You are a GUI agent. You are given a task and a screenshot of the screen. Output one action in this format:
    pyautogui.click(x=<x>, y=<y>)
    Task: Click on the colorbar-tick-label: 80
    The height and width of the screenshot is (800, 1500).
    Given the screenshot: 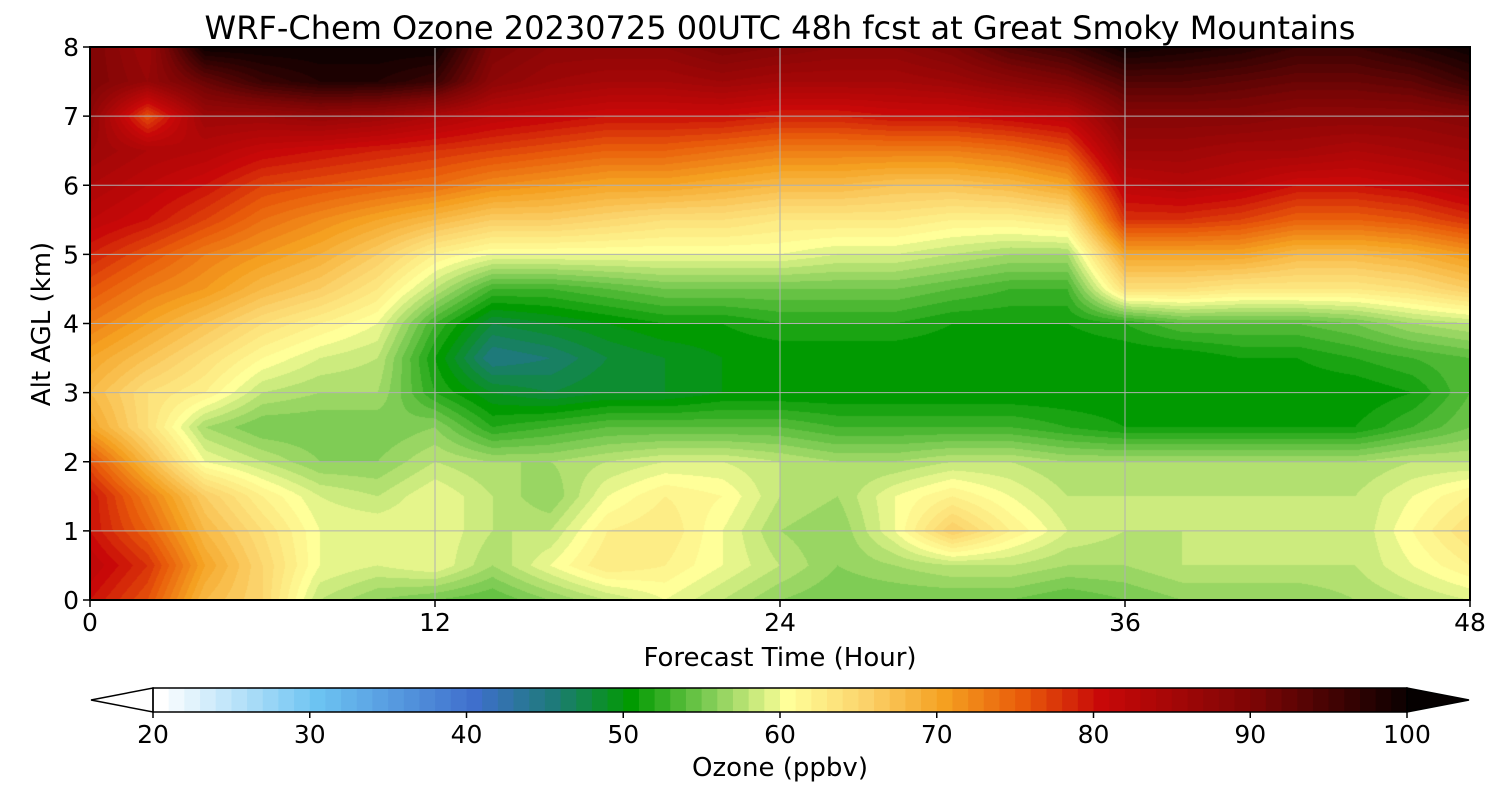 What is the action you would take?
    pyautogui.click(x=1094, y=734)
    